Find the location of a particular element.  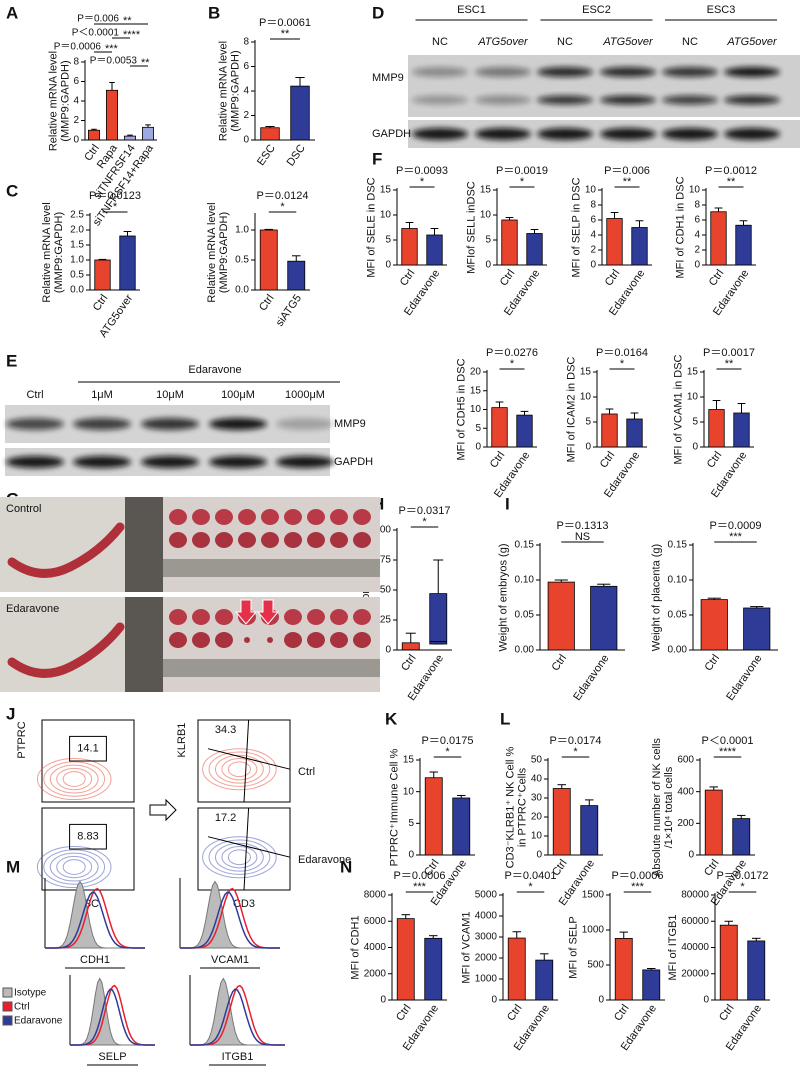

row-label: Edaravone is located at coordinates (32, 609).